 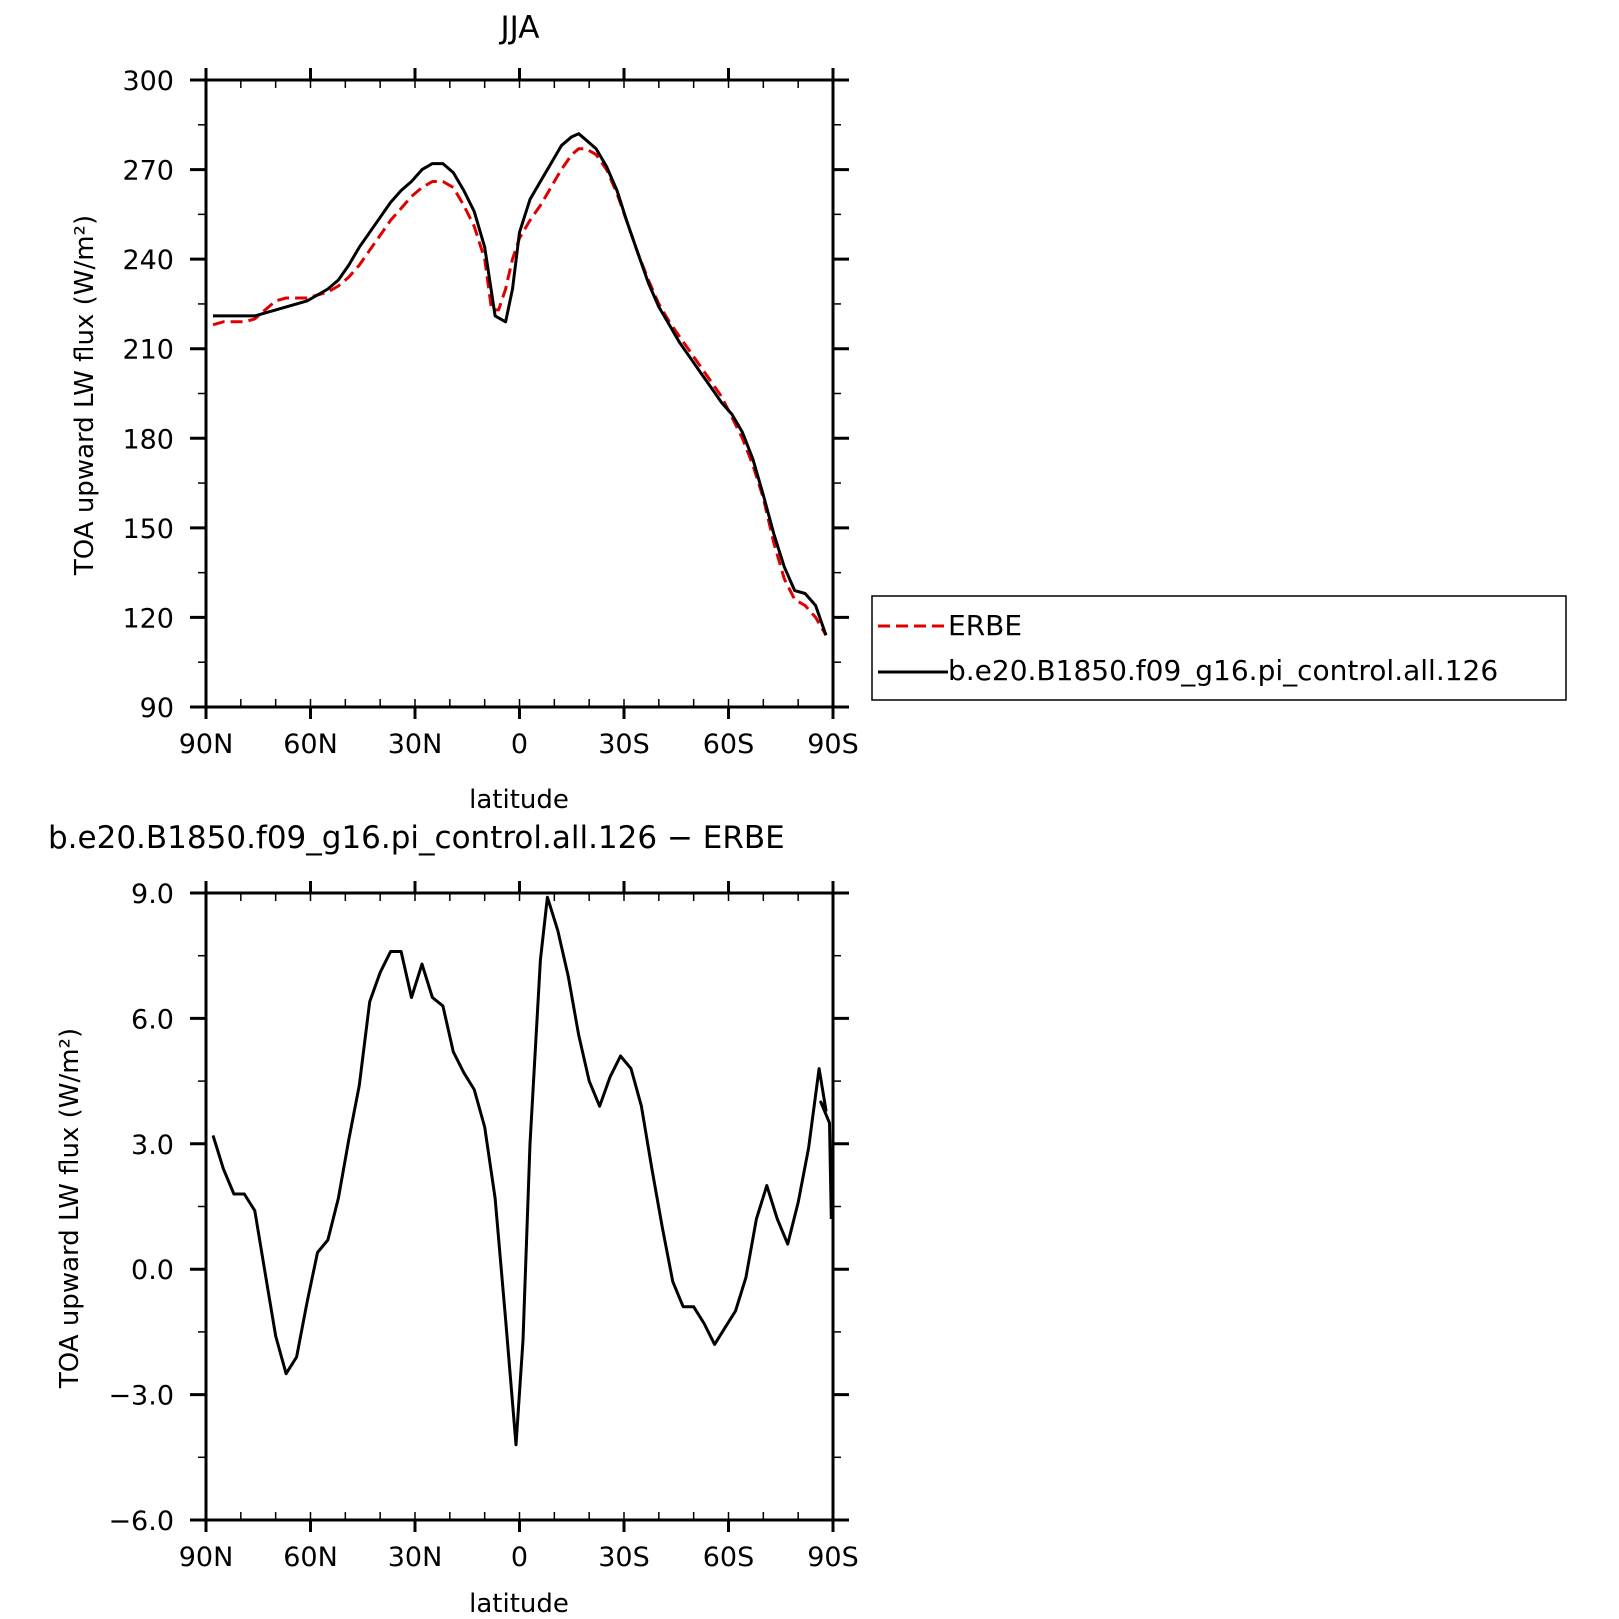 I want to click on top-y-axis-label: TOA upward LW flux (W/m²), so click(x=85, y=395).